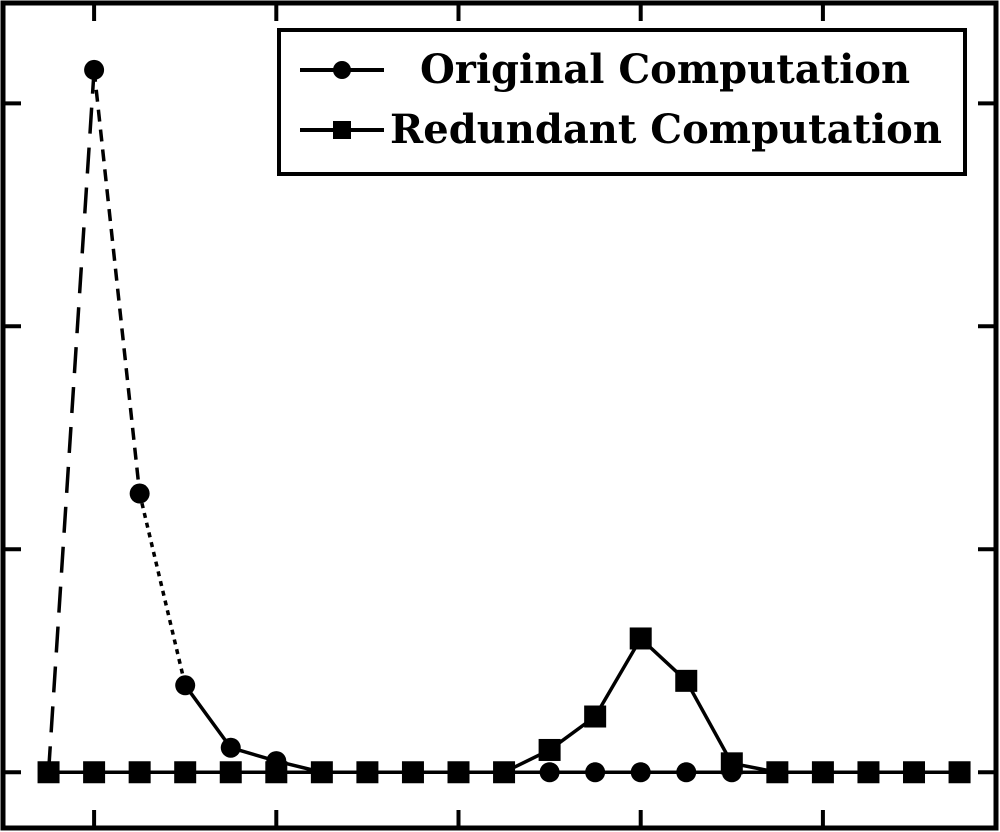  I want to click on legend-label-redundant: Redundant Computation, so click(666, 129).